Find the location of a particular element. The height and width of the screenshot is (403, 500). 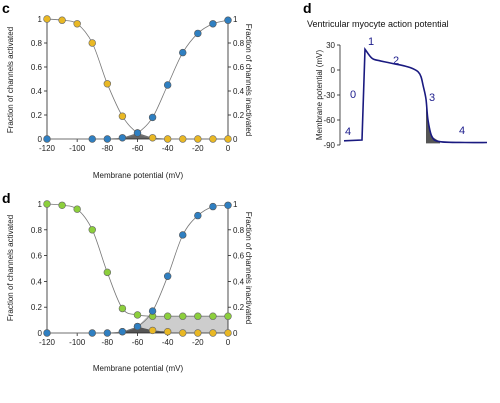

ap-layer: 30 0 -30 -60 -90 0 1 2 3 4 4 is located at coordinates (405, 93).